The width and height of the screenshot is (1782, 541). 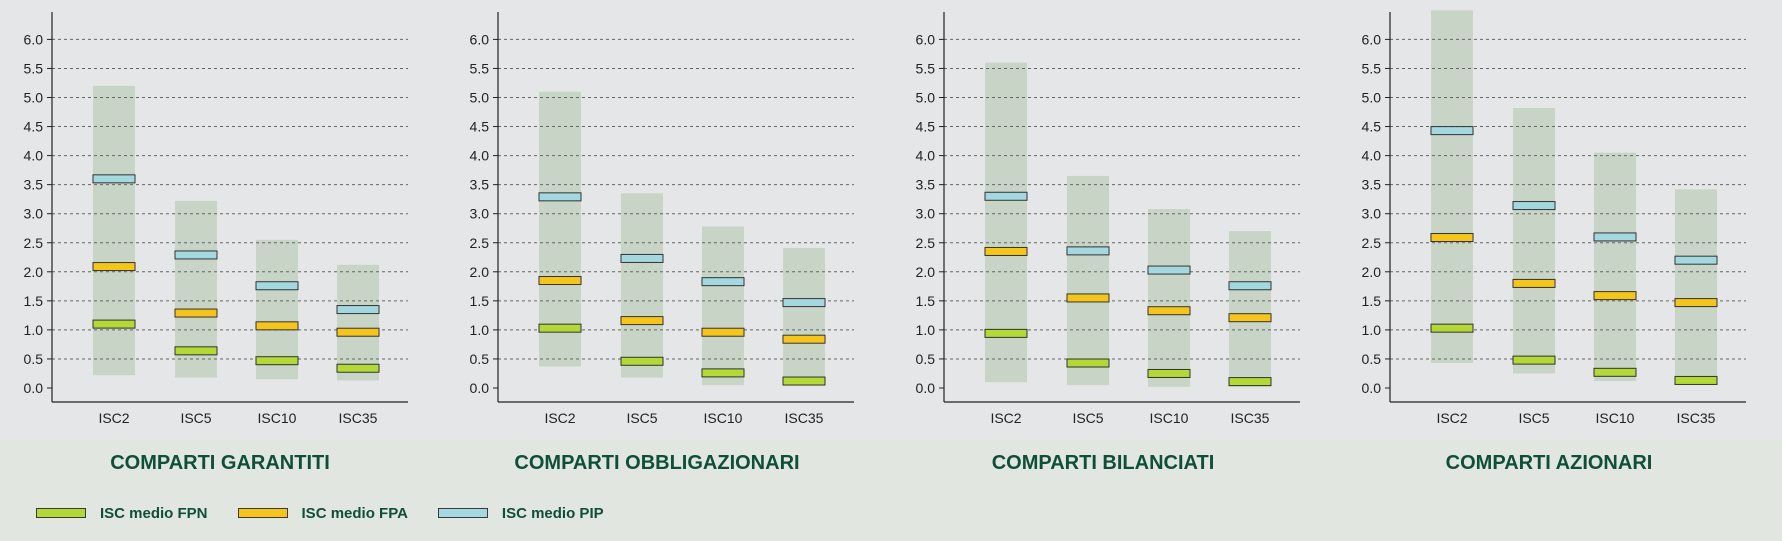 I want to click on legend-swatch-fpn, so click(x=61, y=513).